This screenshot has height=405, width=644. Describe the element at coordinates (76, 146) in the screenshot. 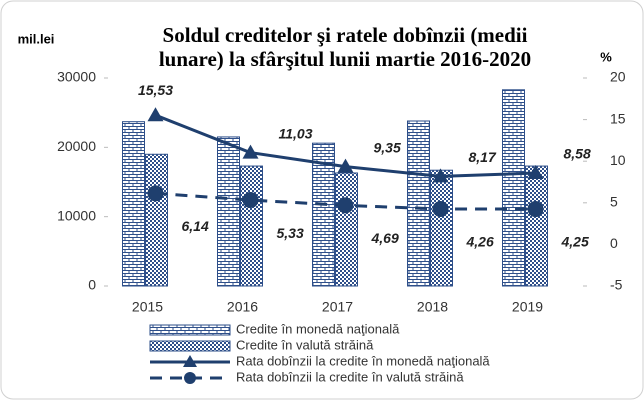

I see `y-tick-label: 20000` at that location.